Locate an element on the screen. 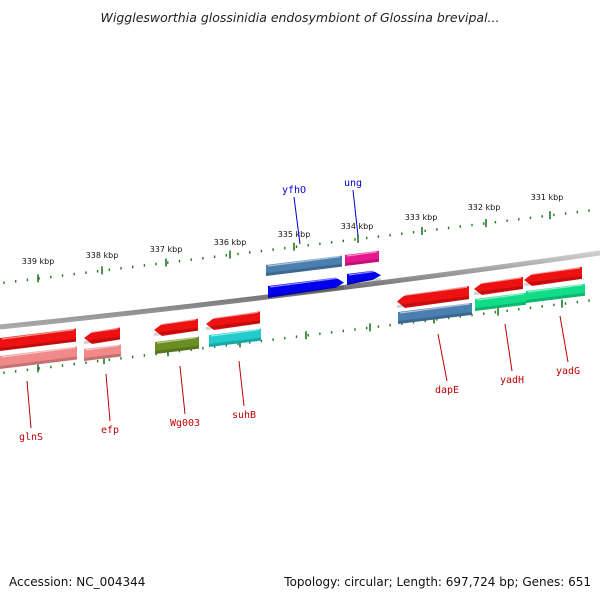 This screenshot has height=600, width=600. gene-label-ung: ung is located at coordinates (353, 183).